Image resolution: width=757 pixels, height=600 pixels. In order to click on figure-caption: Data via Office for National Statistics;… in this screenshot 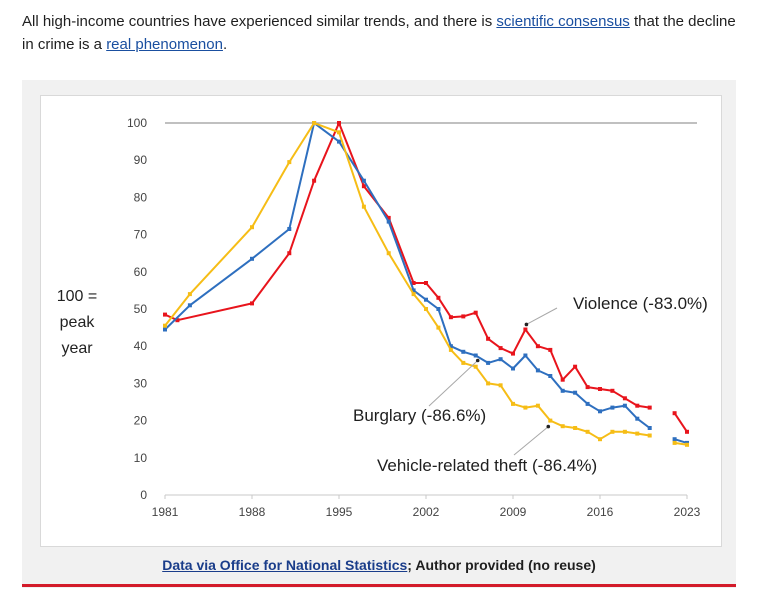, I will do `click(379, 565)`.